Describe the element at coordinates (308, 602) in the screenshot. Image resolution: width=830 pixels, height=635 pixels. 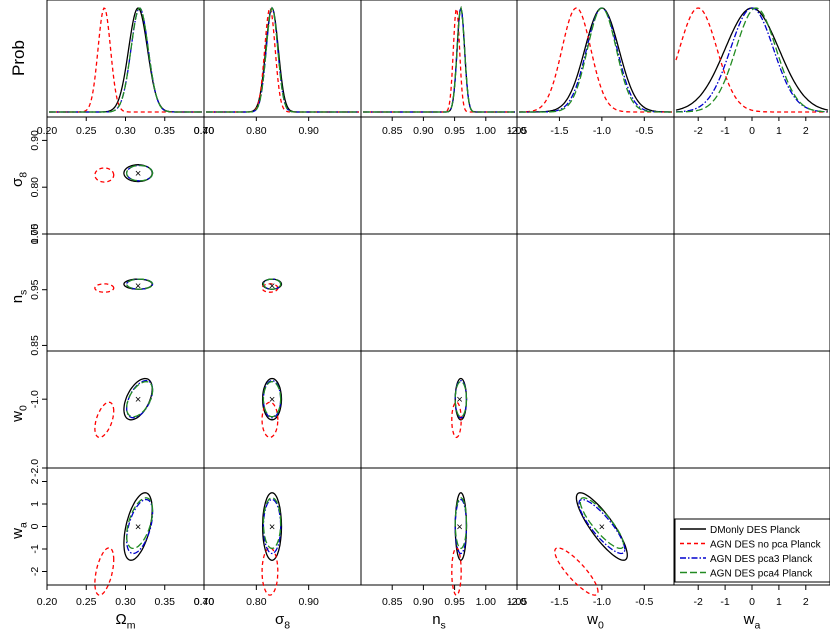
I see `x-tick-label-s8: 0.90` at that location.